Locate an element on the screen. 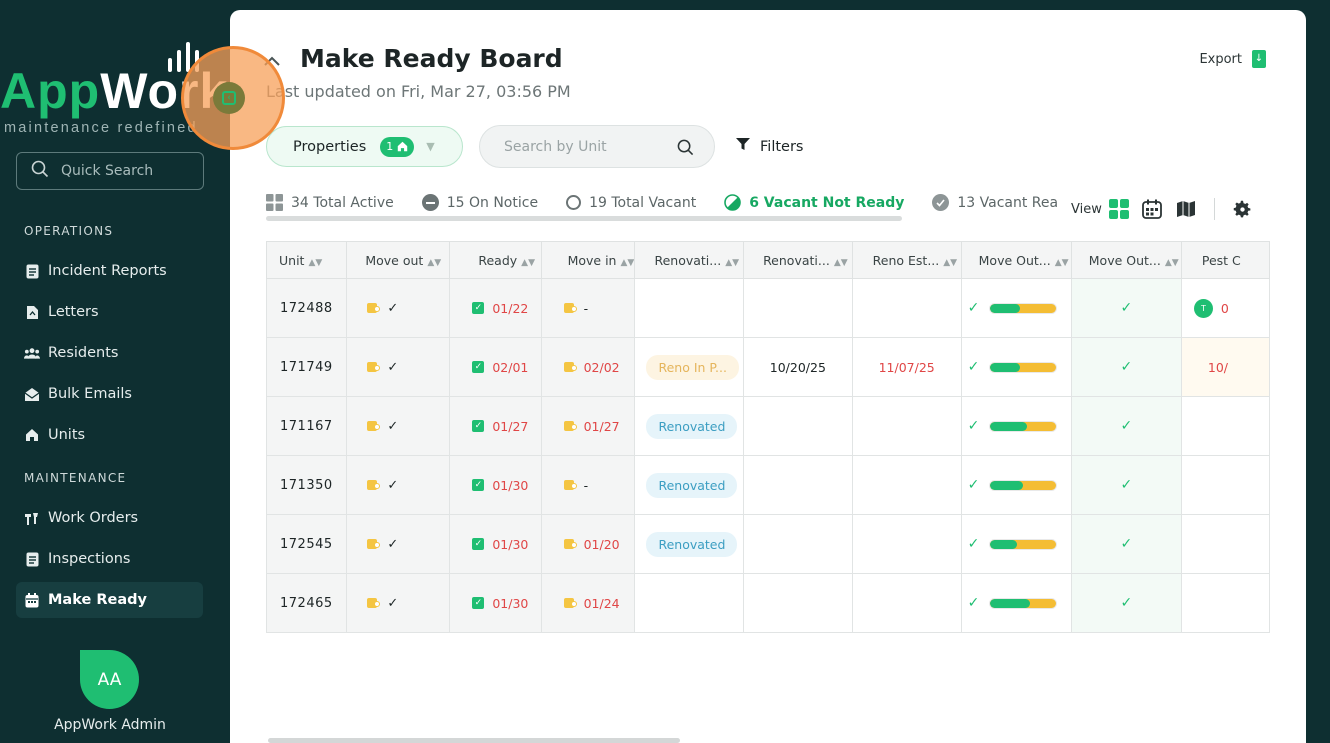  reno-estimate-cell: 11/07/25 is located at coordinates (906, 367).